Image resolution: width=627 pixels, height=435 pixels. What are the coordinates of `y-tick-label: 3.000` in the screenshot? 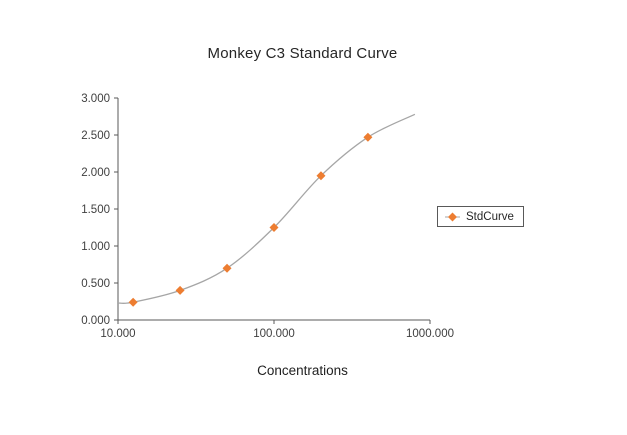 It's located at (95, 99).